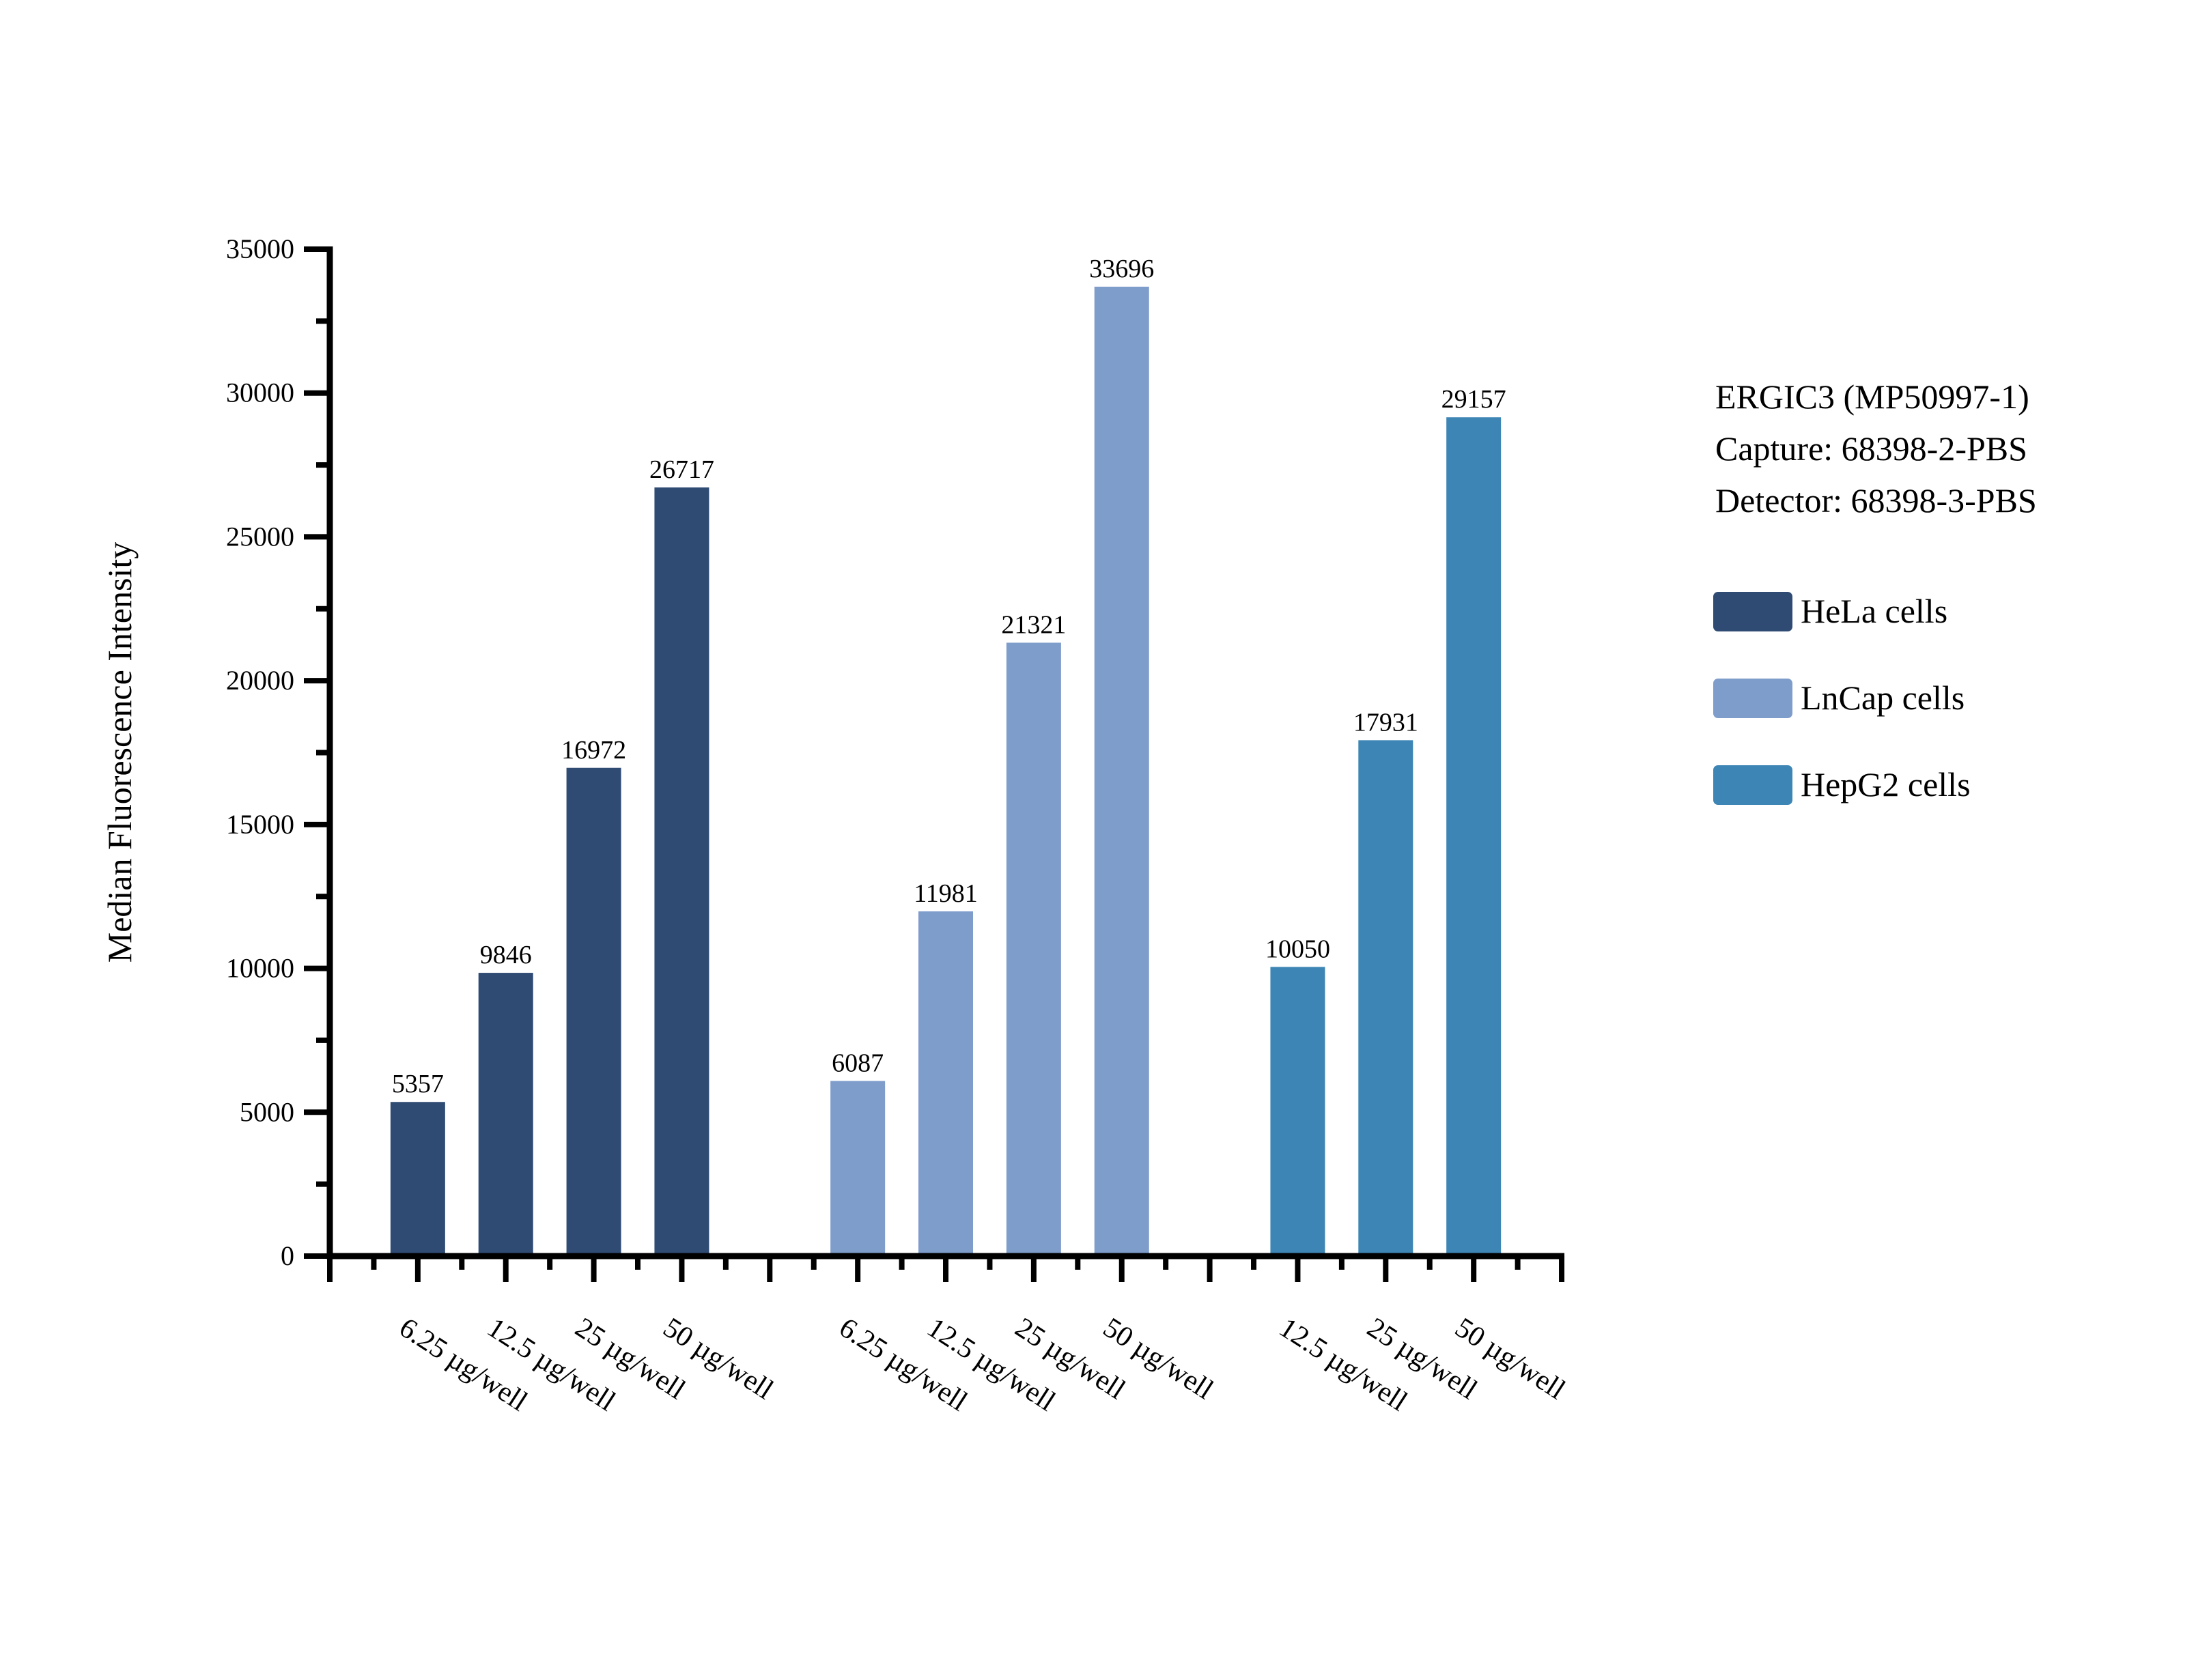 The width and height of the screenshot is (2196, 1680). I want to click on y-tick-label: 5000, so click(267, 1111).